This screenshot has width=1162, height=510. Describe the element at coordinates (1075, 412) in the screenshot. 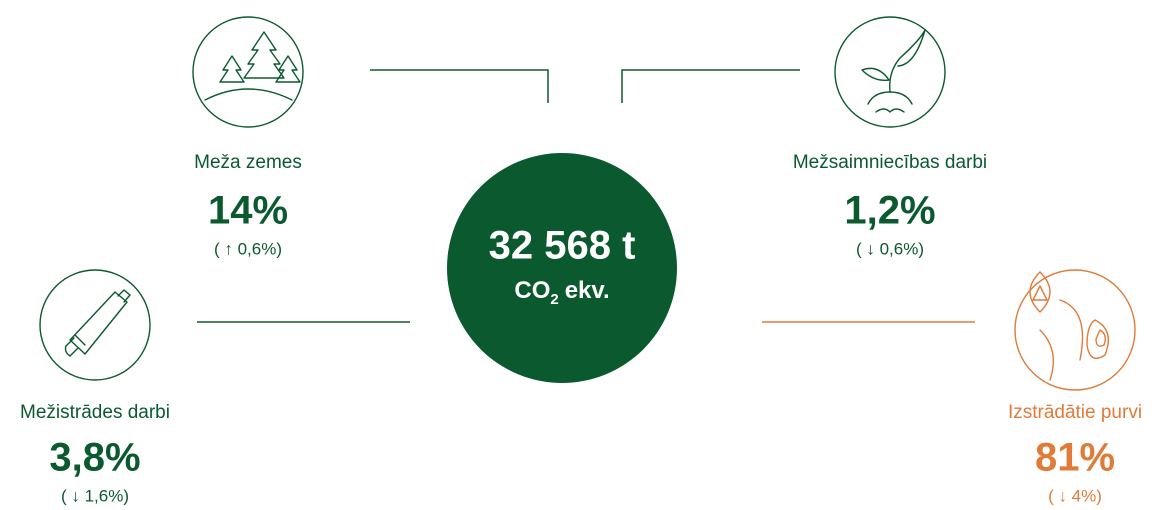

I see `item-label: Izstrādātie purvi` at that location.